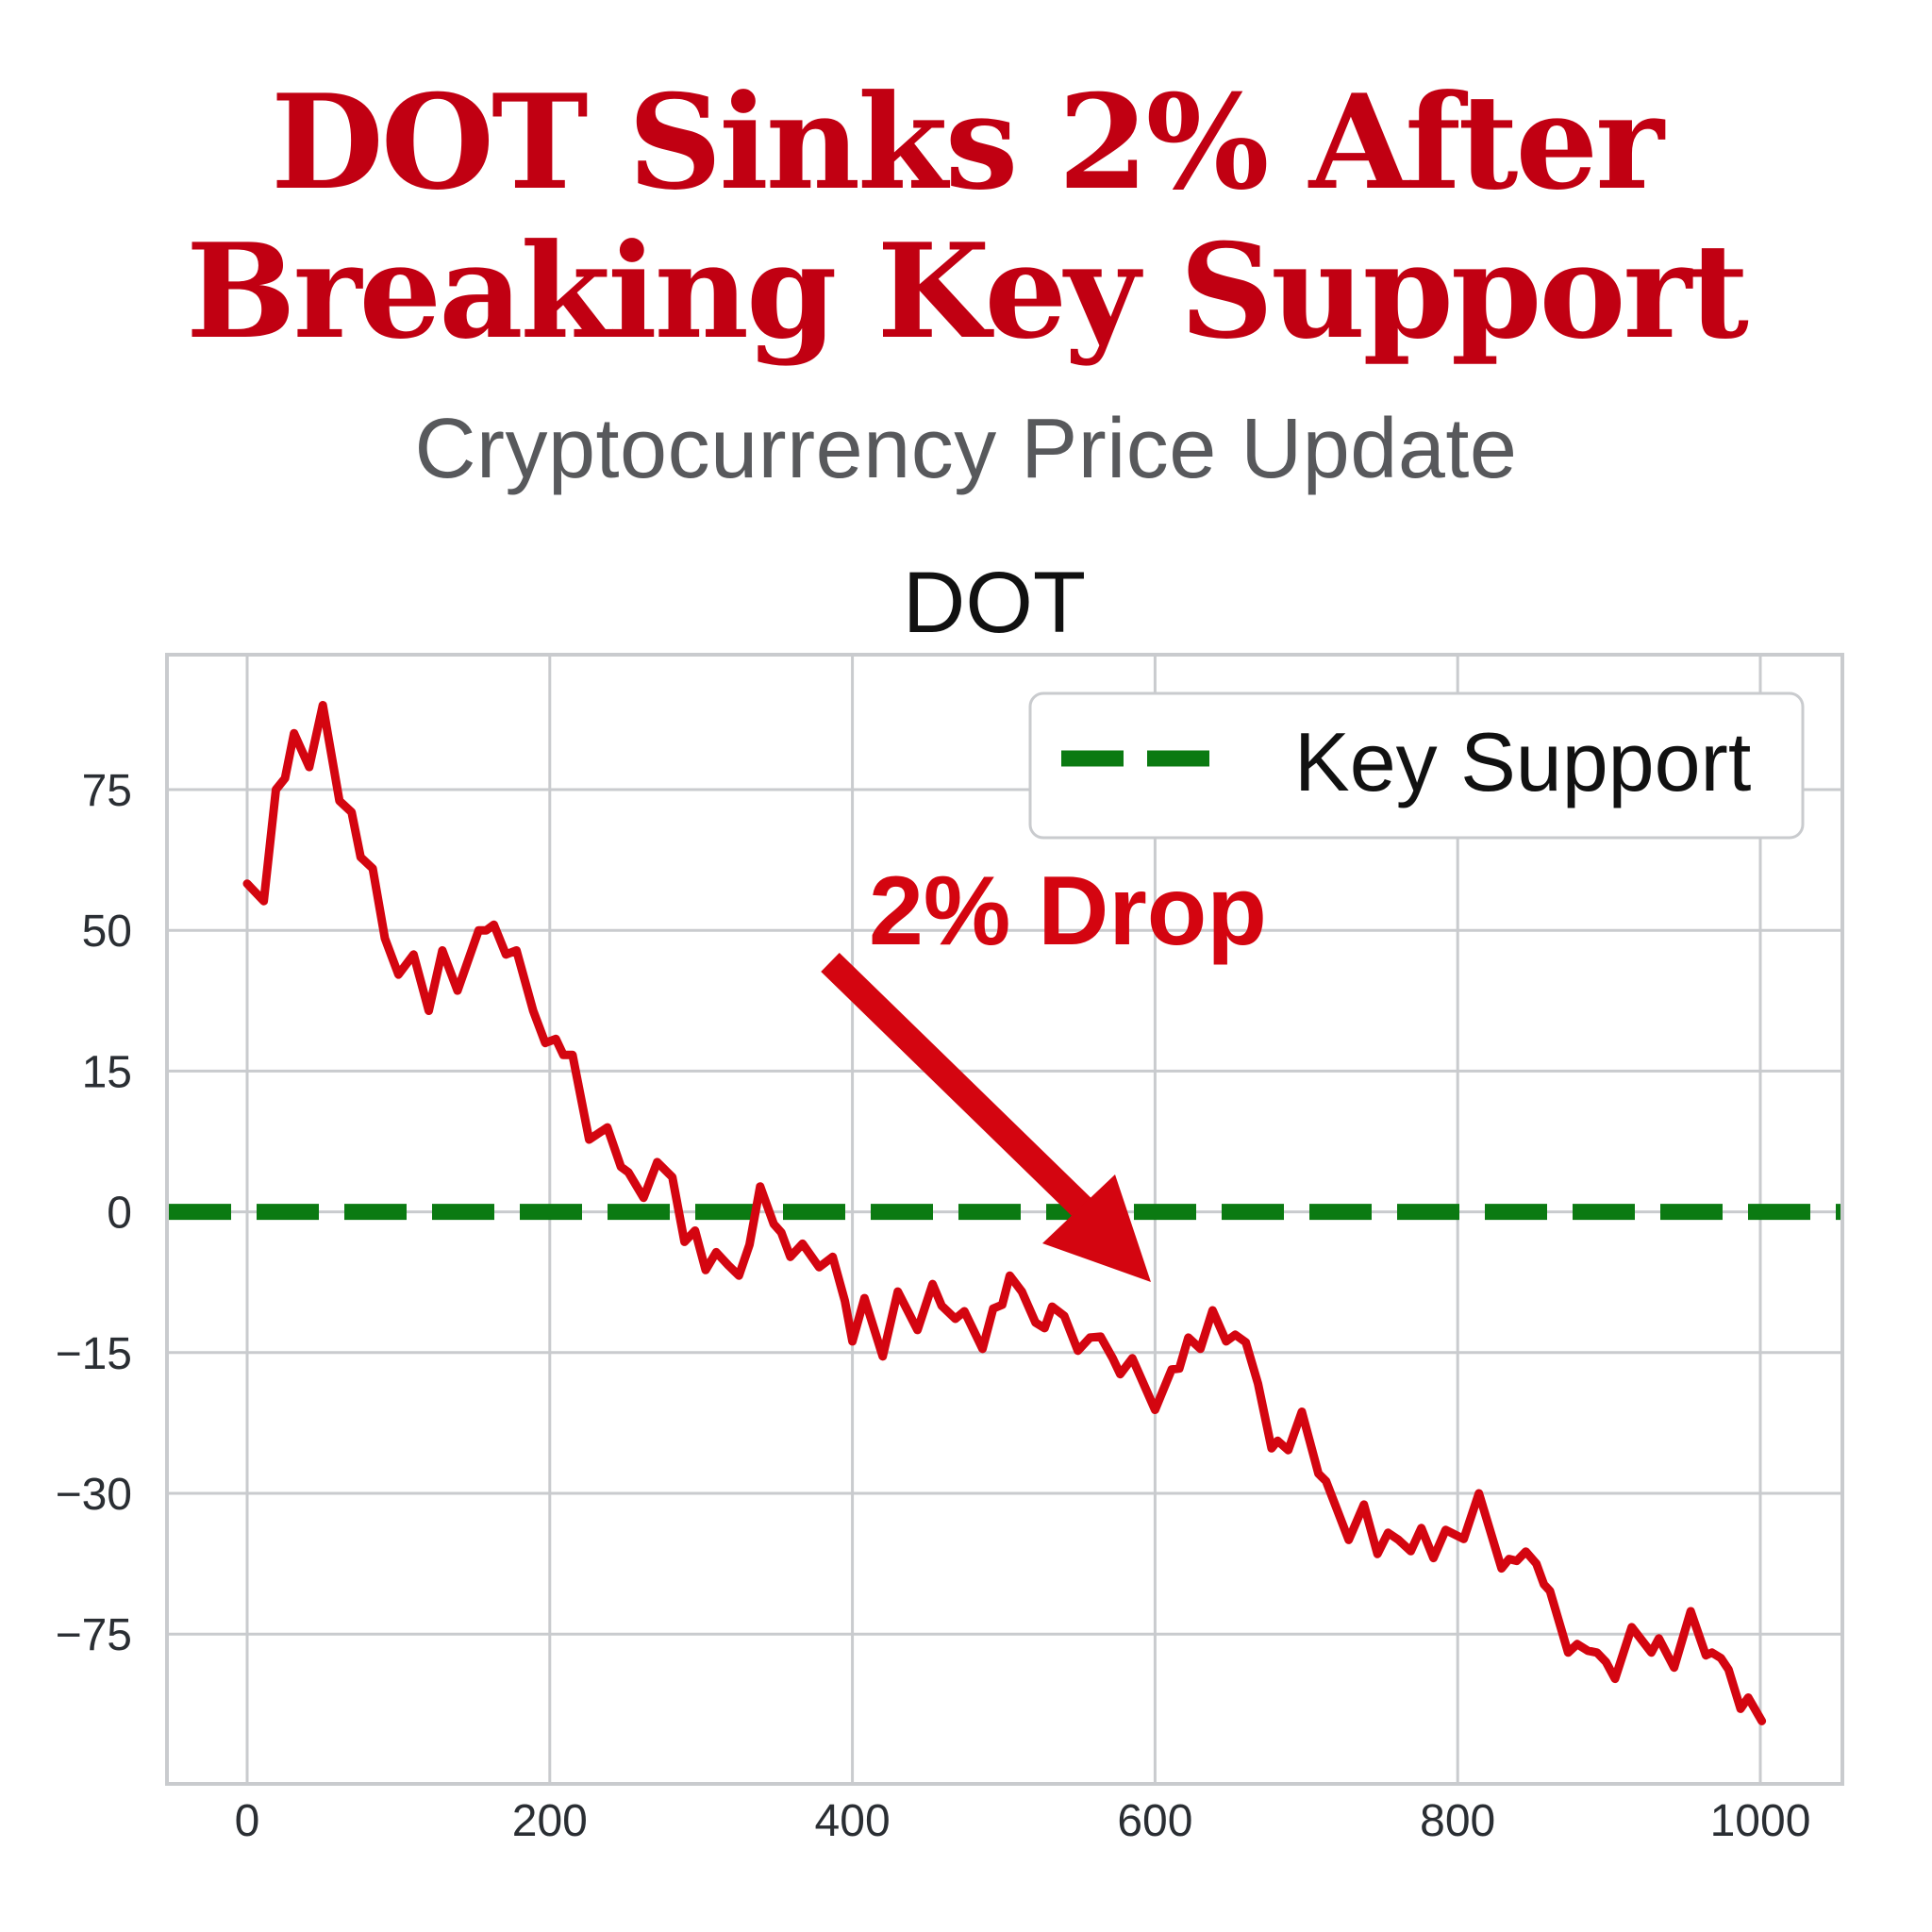 The image size is (1932, 1932). I want to click on subtitle: Cryptocurrency Price Update, so click(966, 449).